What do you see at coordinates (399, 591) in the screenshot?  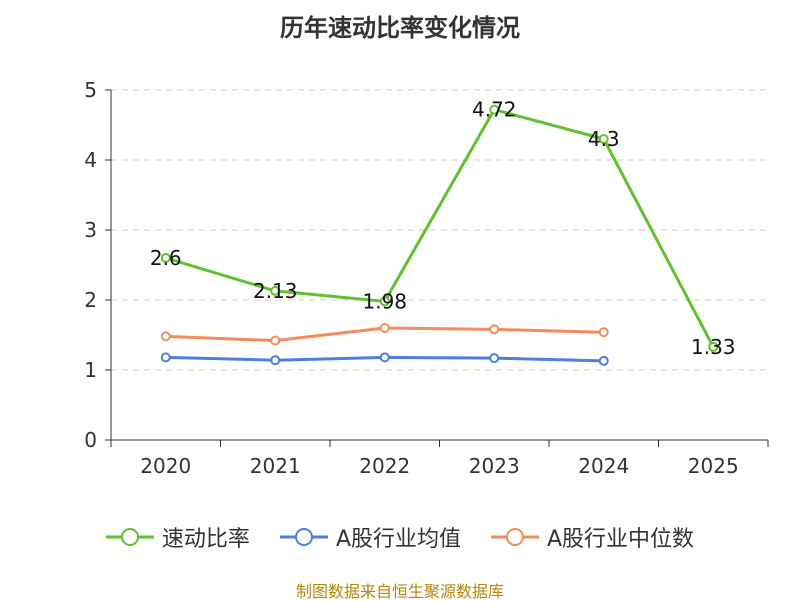 I see `source-note: 制图数据来自恒生聚源数据库` at bounding box center [399, 591].